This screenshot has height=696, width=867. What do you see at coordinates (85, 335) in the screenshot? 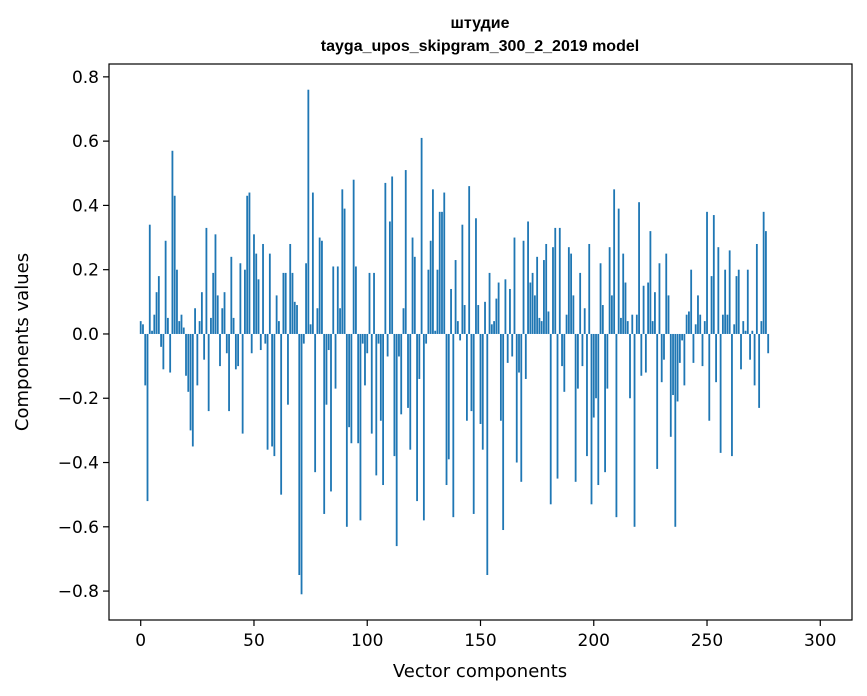
I see `y-tick-label-4: 0.0` at bounding box center [85, 335].